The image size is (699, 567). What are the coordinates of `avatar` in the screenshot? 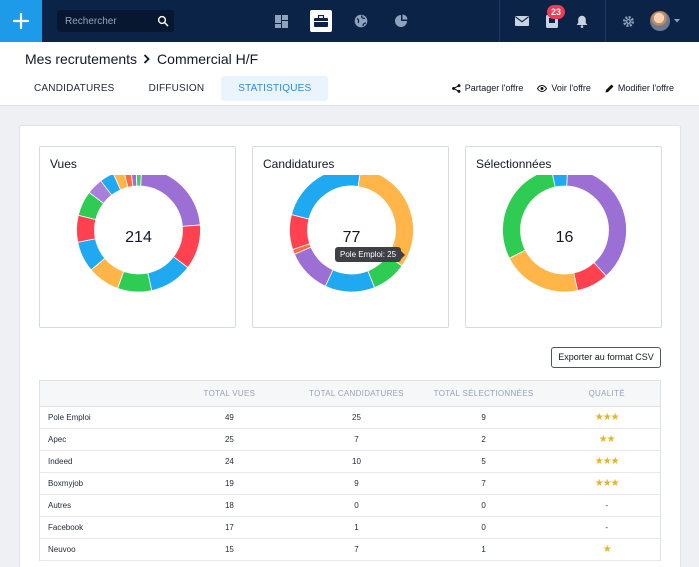 It's located at (660, 21).